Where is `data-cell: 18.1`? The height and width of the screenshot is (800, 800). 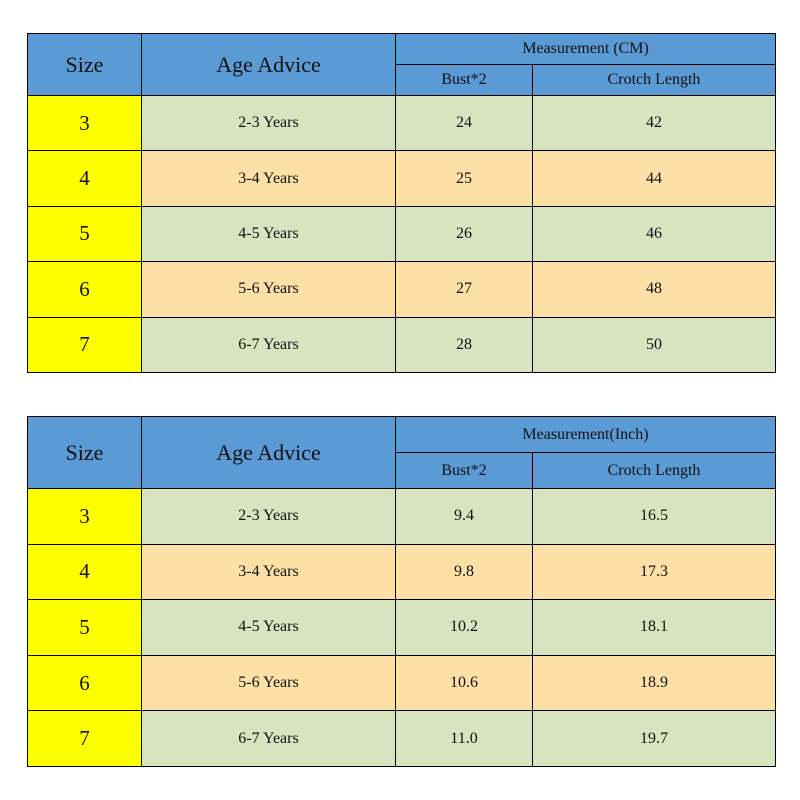 data-cell: 18.1 is located at coordinates (654, 627).